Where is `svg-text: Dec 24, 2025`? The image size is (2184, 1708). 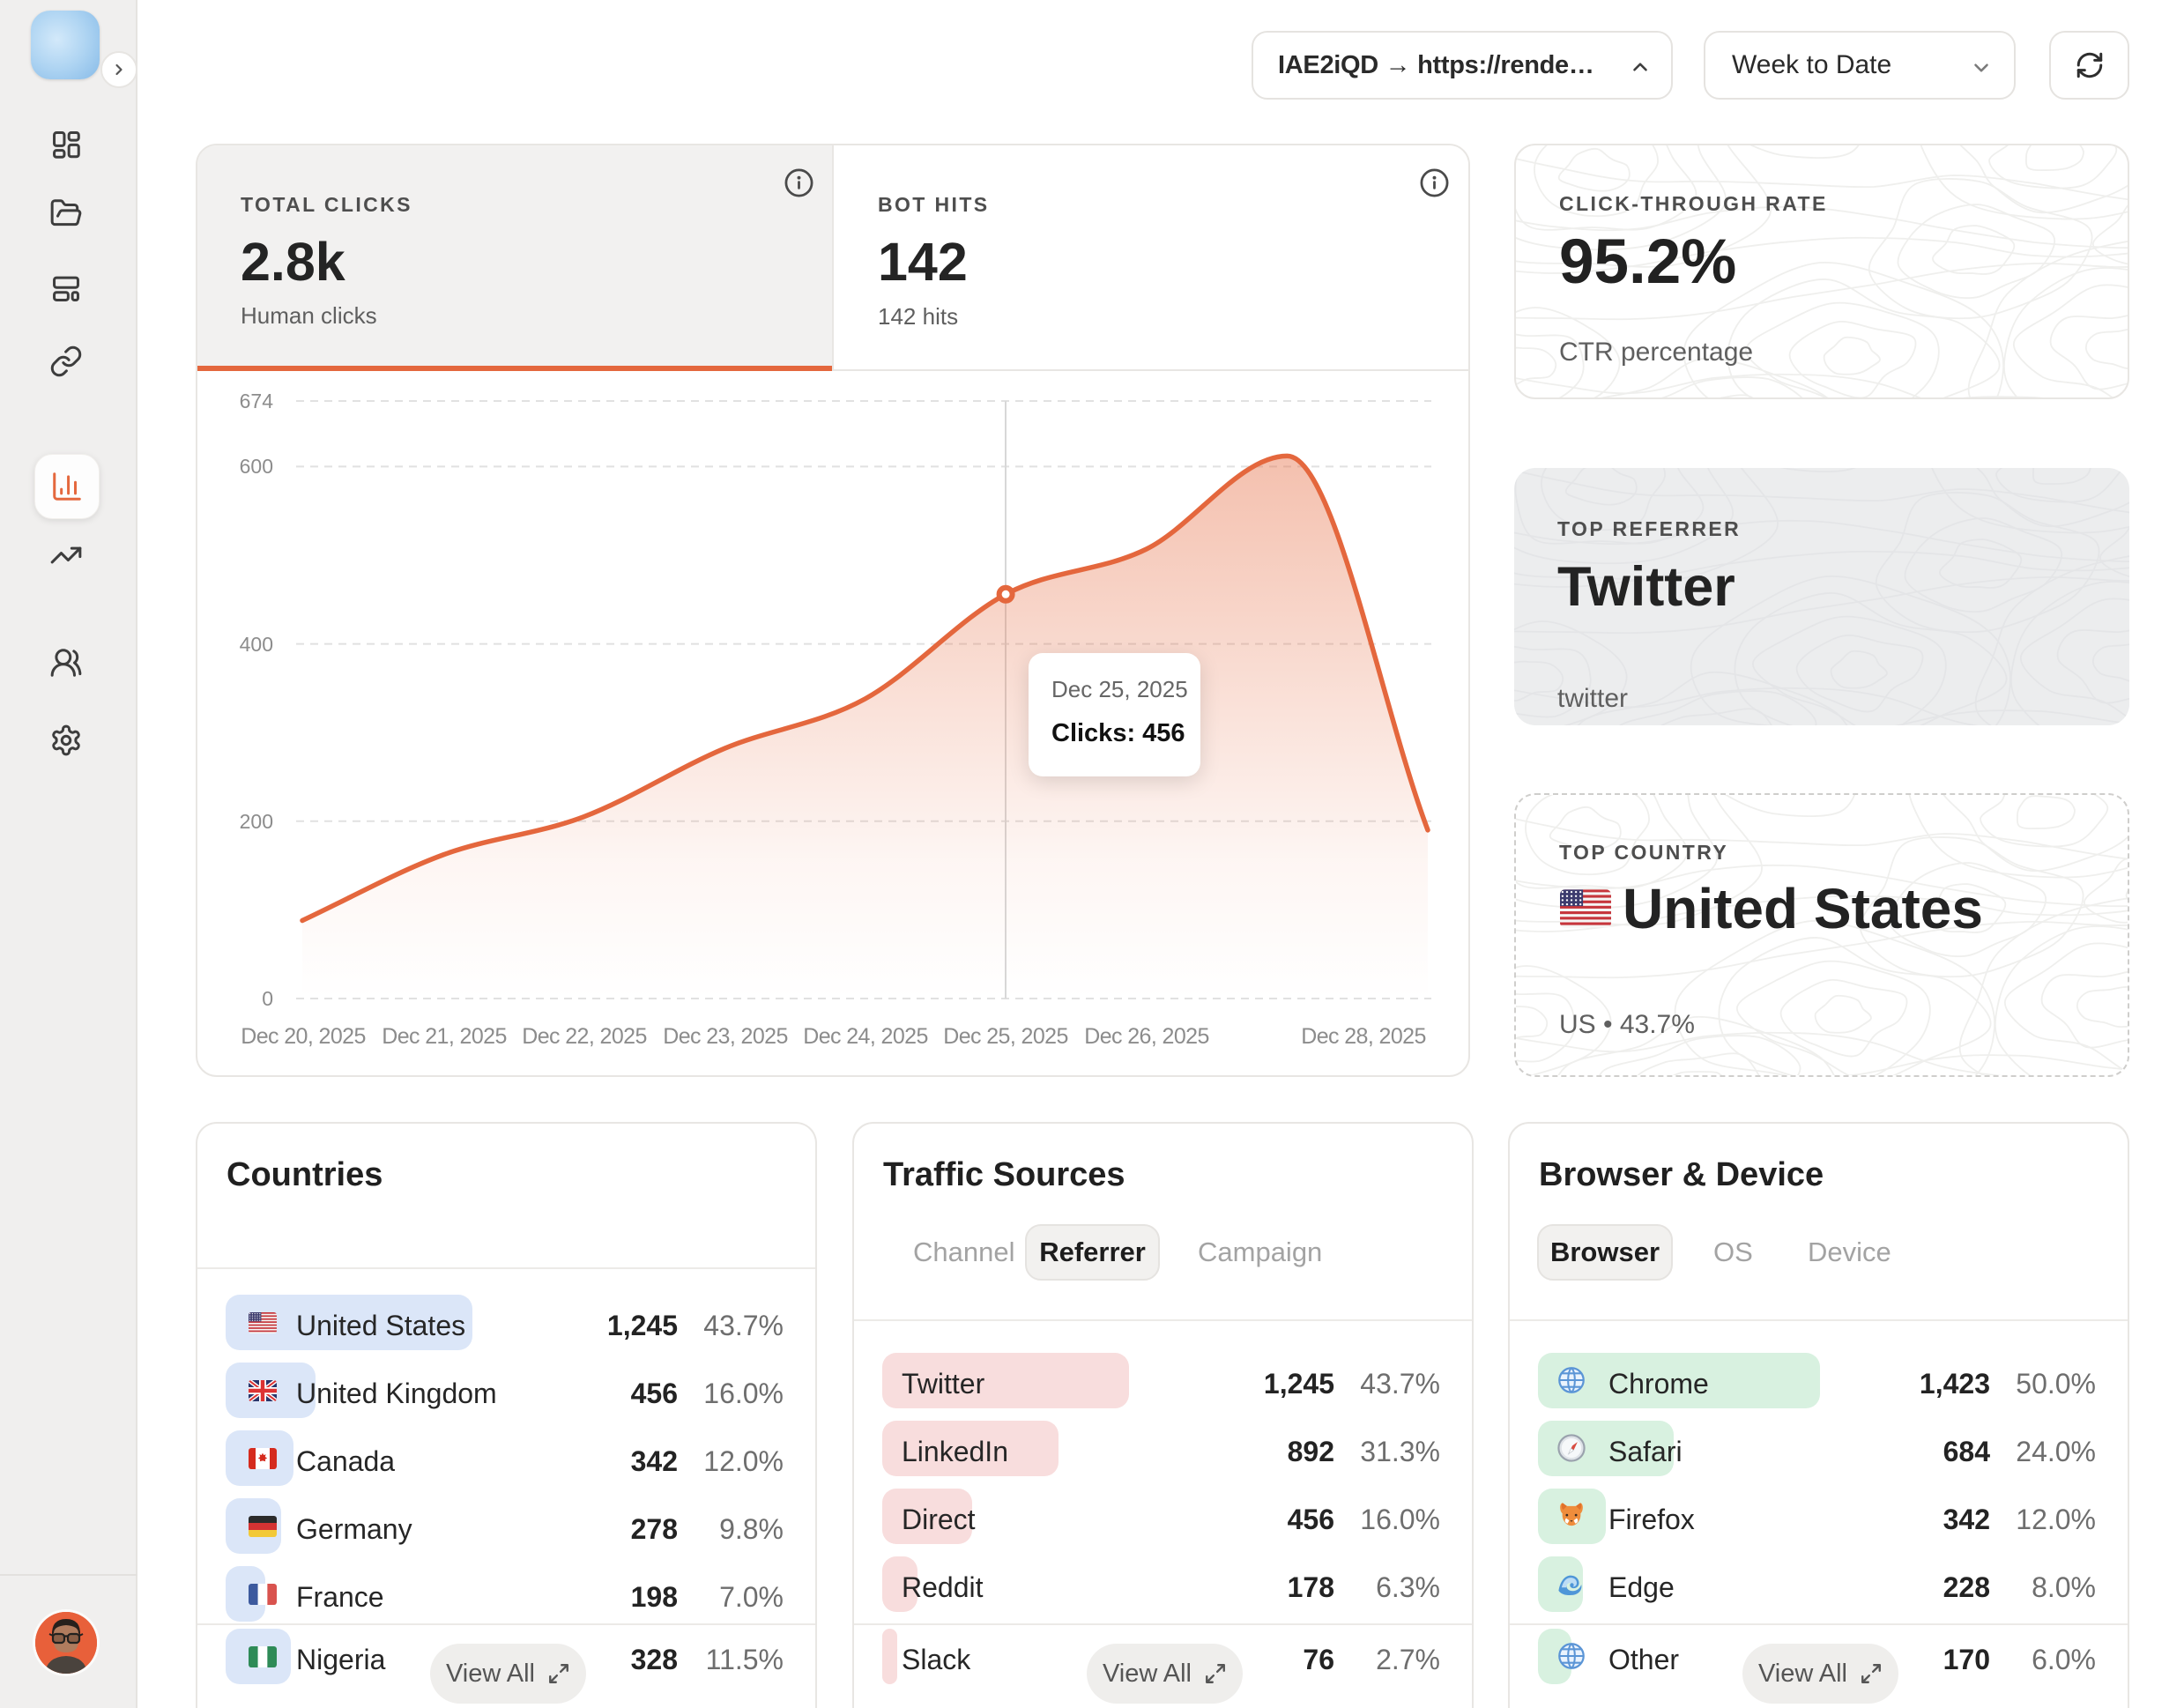 svg-text: Dec 24, 2025 is located at coordinates (865, 1036).